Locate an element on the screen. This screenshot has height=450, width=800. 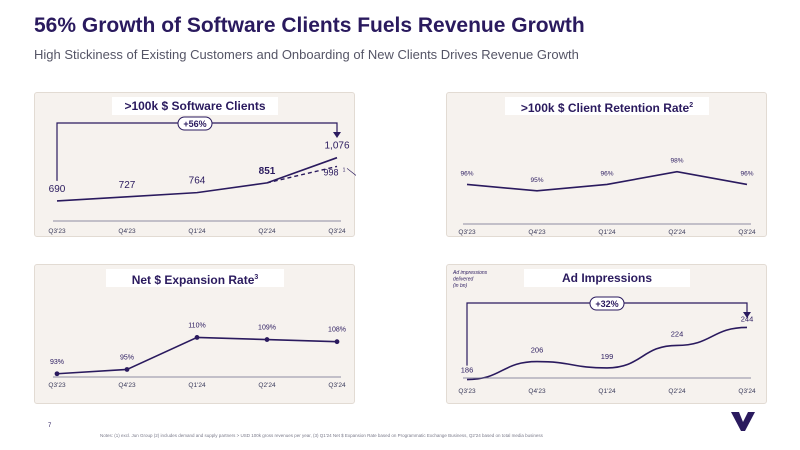
net-expansion-title: Net $ Expansion Rate3 is located at coordinates (195, 278).